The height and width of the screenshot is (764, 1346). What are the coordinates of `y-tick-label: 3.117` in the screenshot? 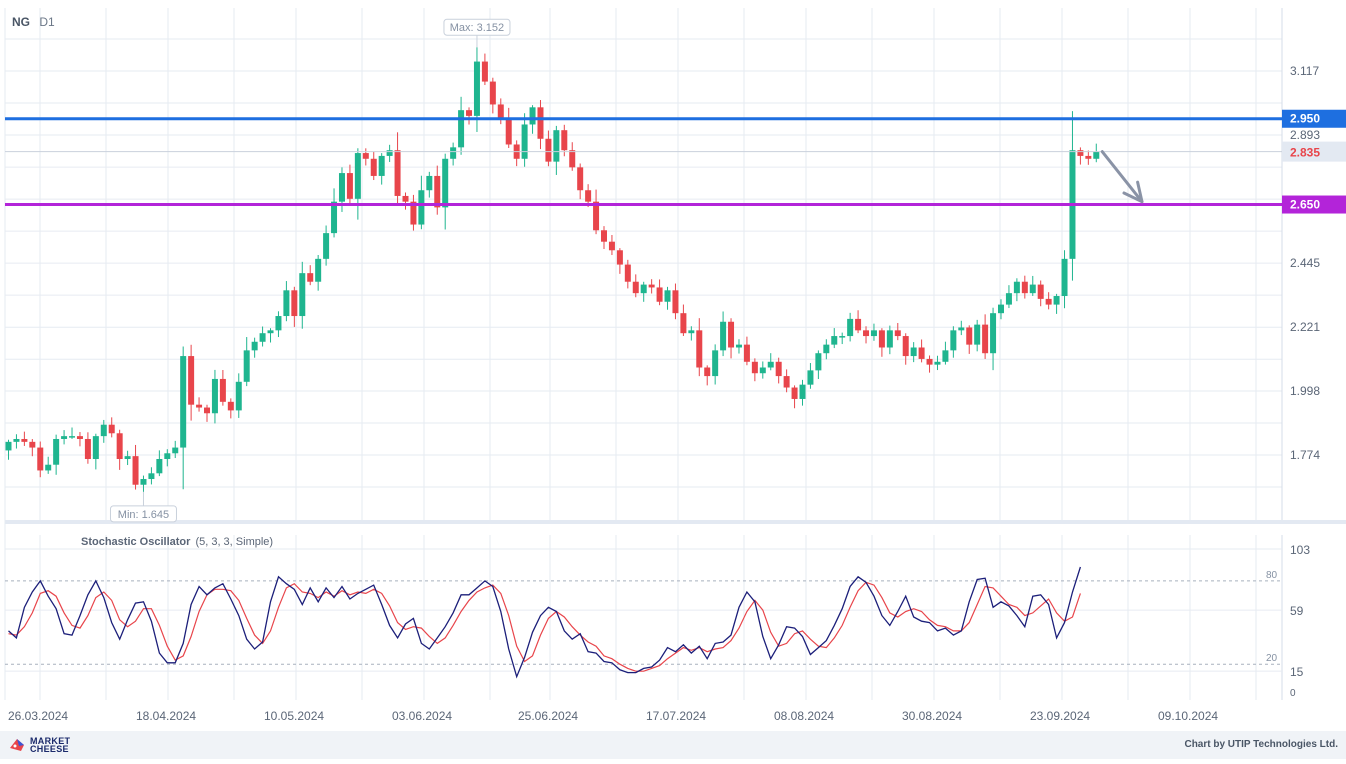 It's located at (1304, 71).